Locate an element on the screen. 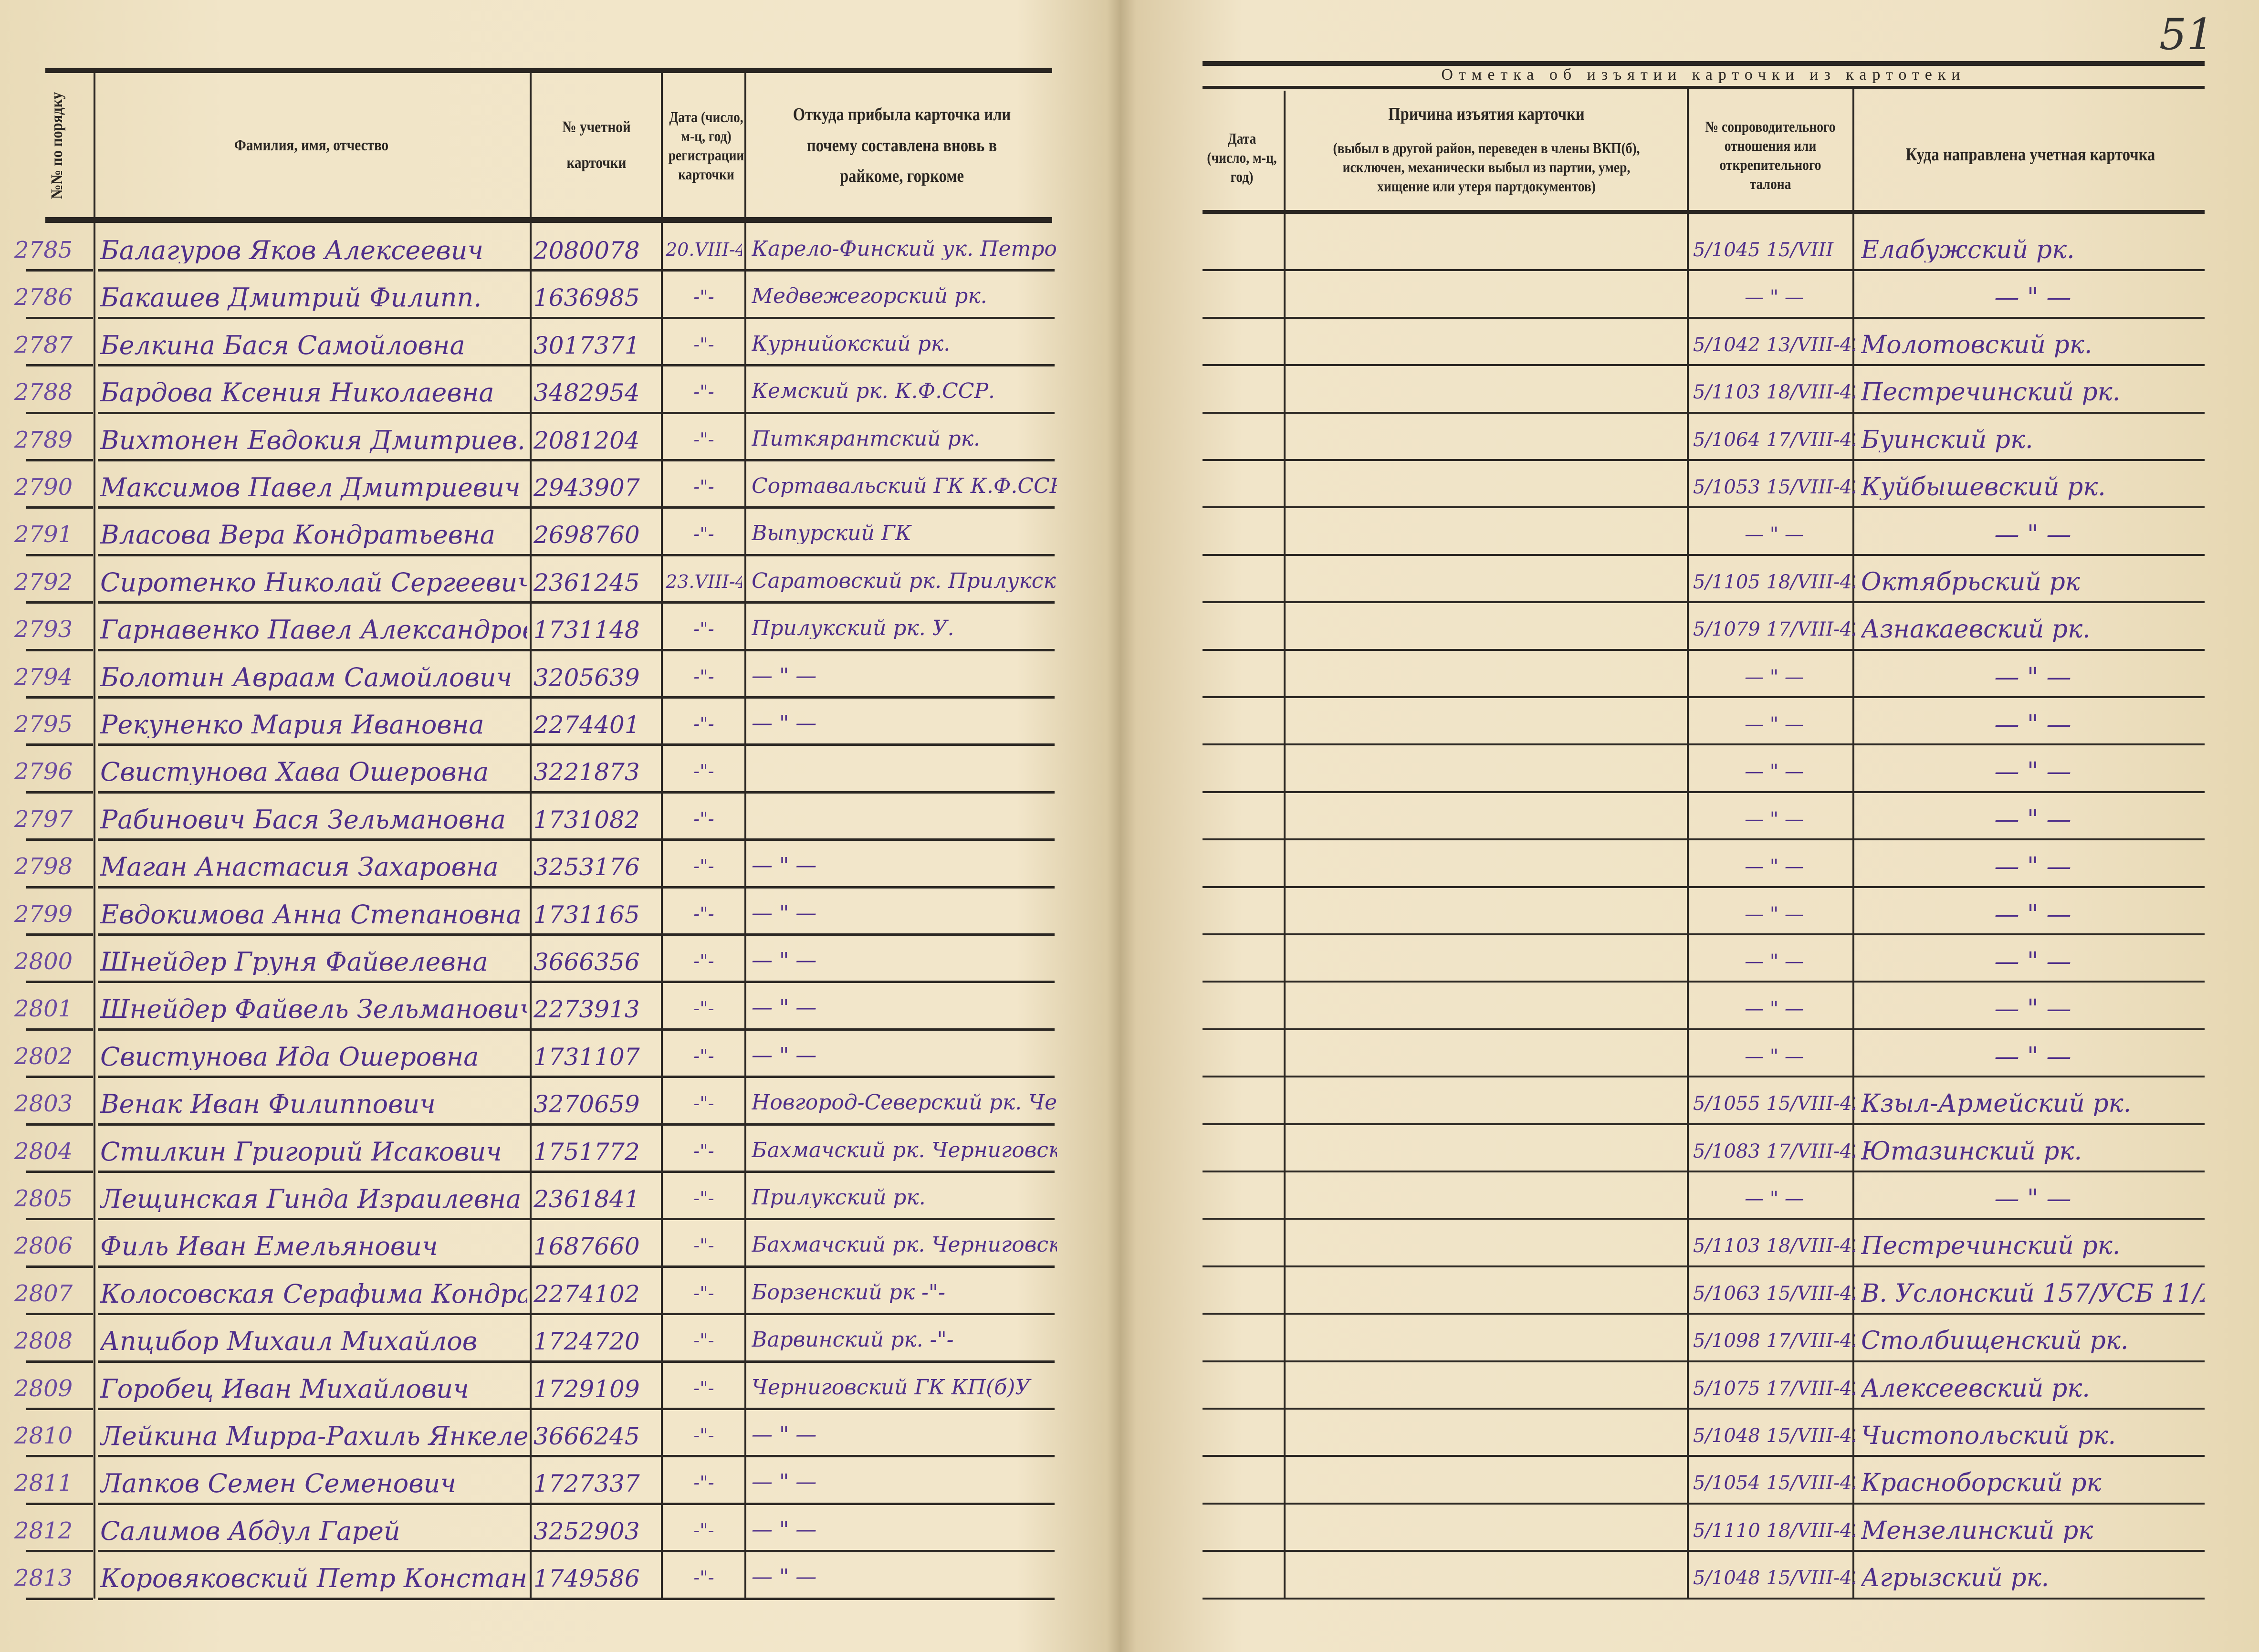 Image resolution: width=2259 pixels, height=1652 pixels. row-origin: Питкярантский рк. is located at coordinates (866, 439).